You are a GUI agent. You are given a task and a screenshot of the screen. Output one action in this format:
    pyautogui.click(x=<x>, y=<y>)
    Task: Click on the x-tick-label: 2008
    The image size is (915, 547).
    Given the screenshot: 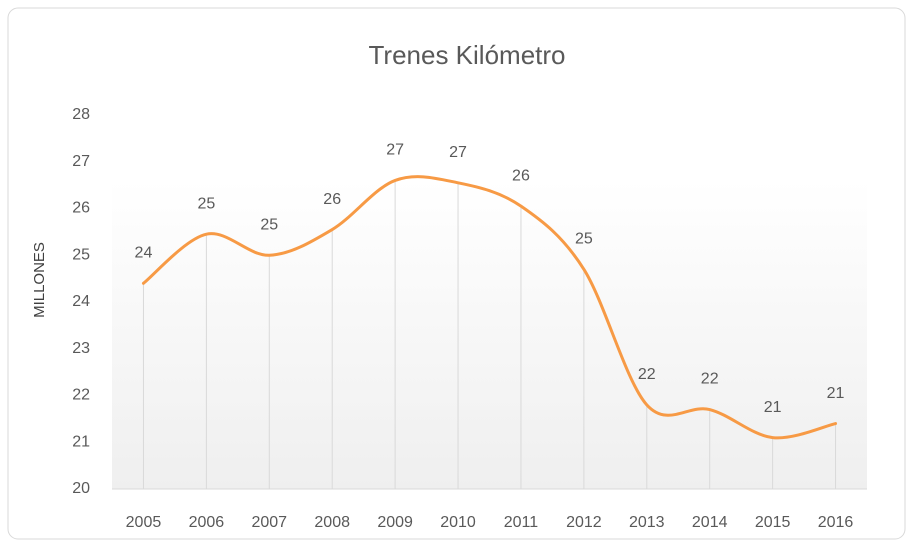 What is the action you would take?
    pyautogui.click(x=332, y=522)
    